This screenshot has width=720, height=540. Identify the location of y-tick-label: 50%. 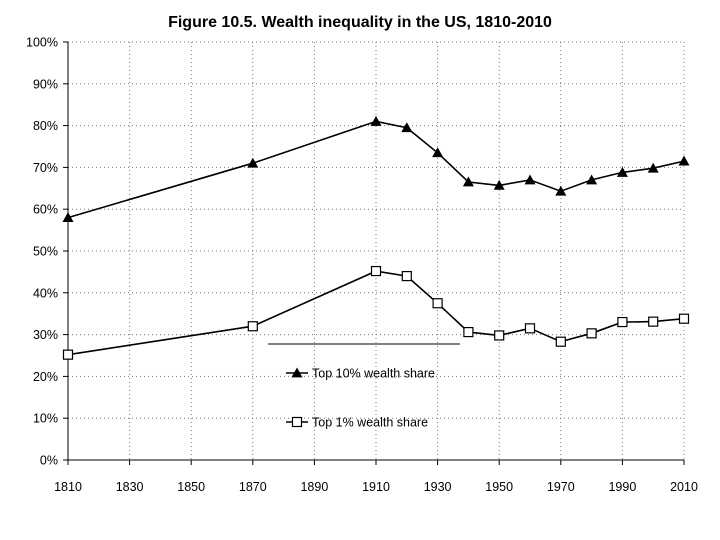
(45, 252).